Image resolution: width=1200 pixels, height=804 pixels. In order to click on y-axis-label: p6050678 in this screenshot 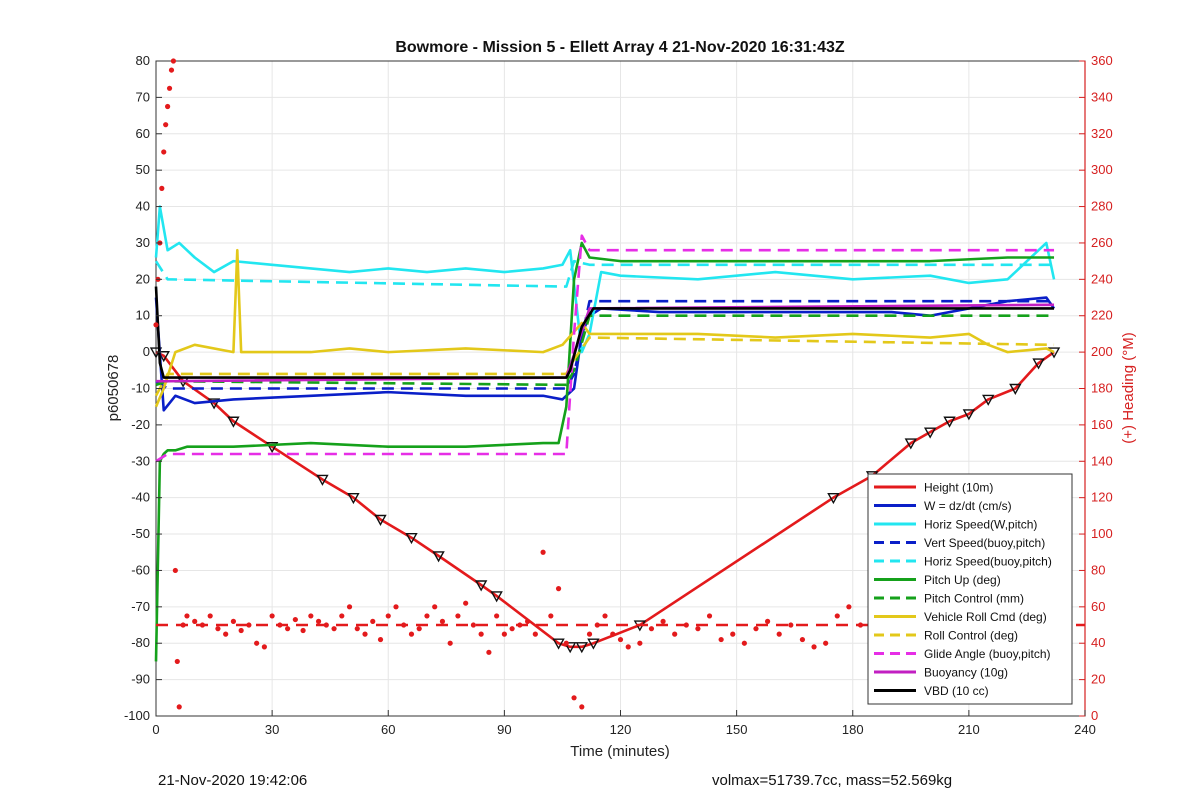, I will do `click(113, 388)`.